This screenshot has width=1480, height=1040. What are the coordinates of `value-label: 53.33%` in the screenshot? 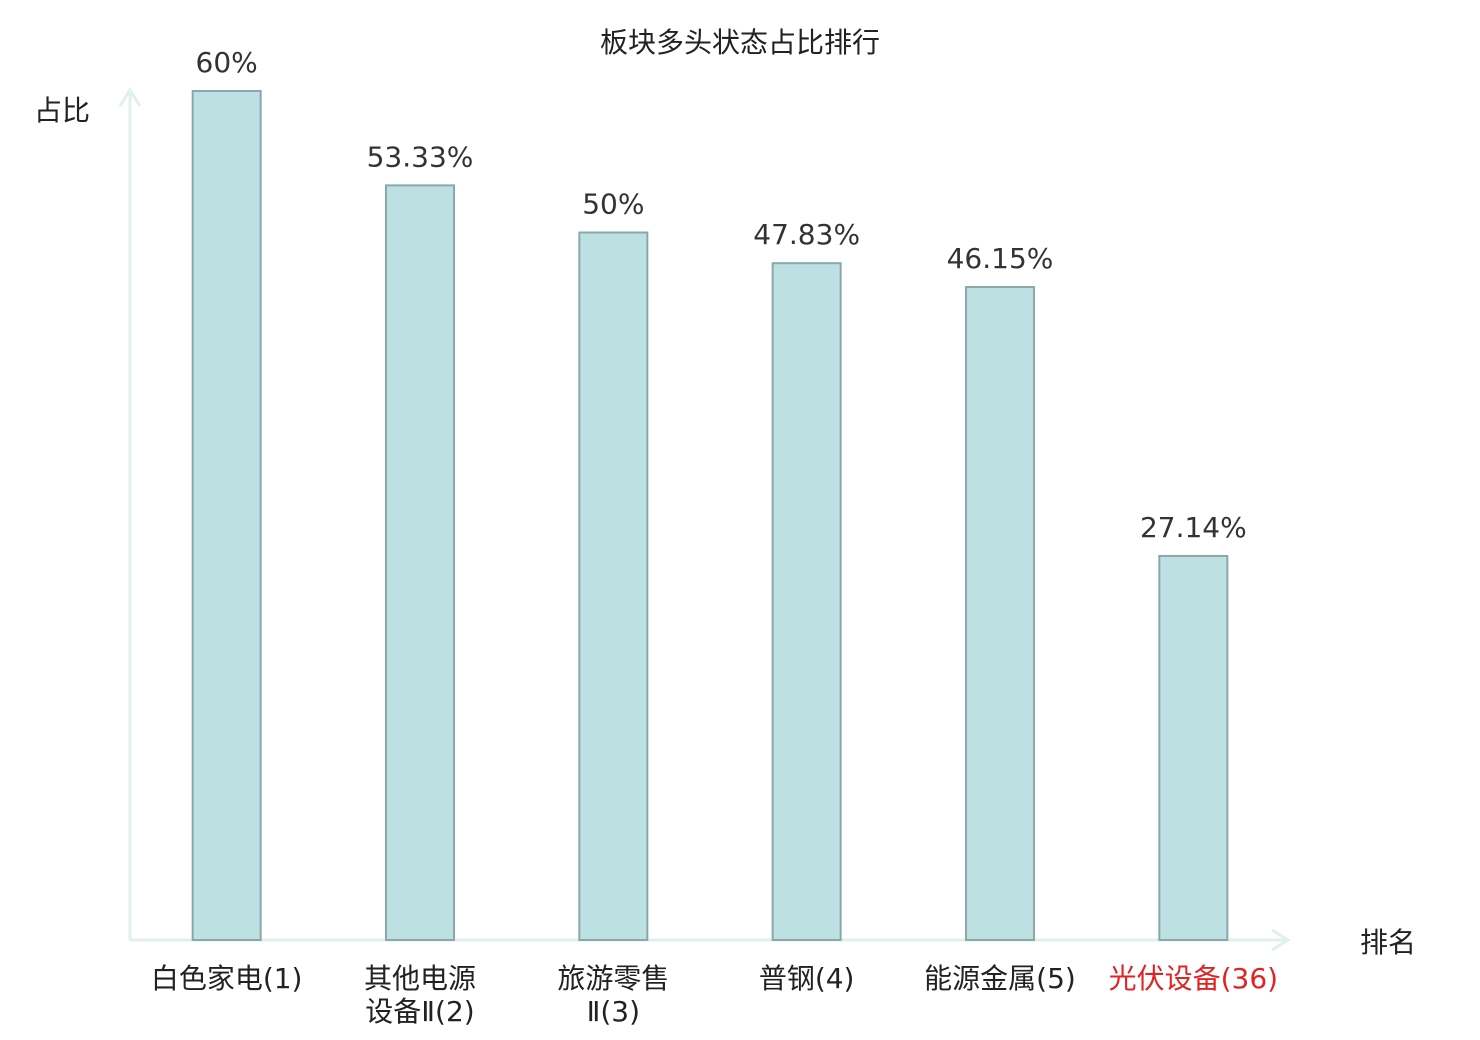 It's located at (420, 156).